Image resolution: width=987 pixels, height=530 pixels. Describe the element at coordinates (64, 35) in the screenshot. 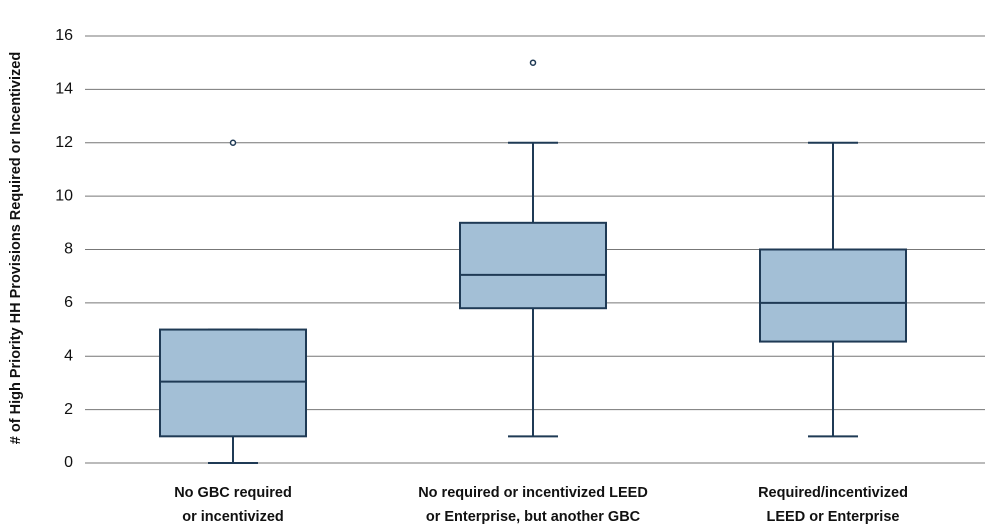

I see `y-tick-label: 16` at that location.